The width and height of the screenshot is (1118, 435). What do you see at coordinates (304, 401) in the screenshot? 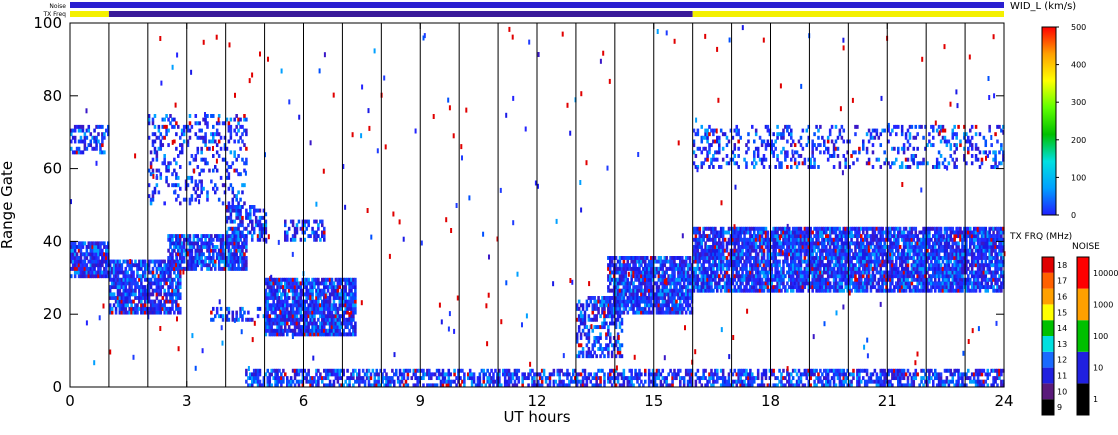
I see `x-tick-label: 6` at bounding box center [304, 401].